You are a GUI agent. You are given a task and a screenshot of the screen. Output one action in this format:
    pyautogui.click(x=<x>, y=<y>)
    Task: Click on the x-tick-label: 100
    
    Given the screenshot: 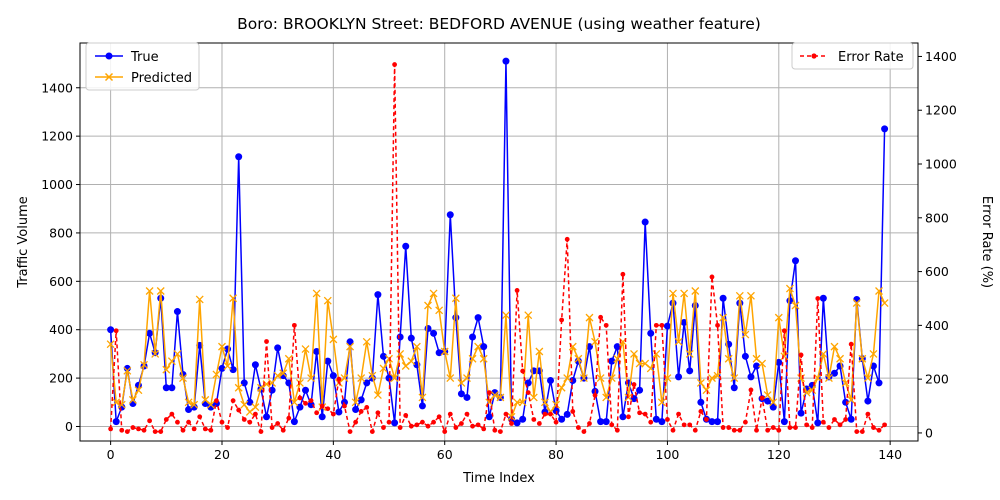 What is the action you would take?
    pyautogui.click(x=668, y=454)
    